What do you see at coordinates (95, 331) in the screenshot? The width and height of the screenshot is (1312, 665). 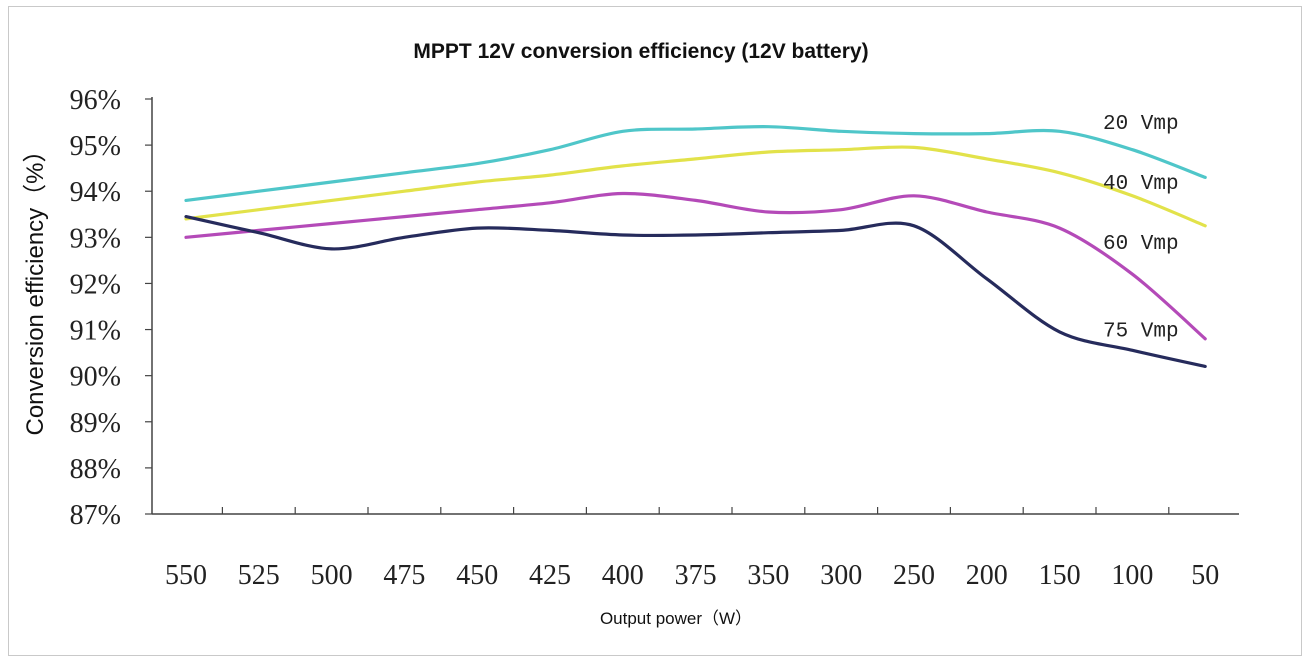 I see `y-tick-label: 91%` at bounding box center [95, 331].